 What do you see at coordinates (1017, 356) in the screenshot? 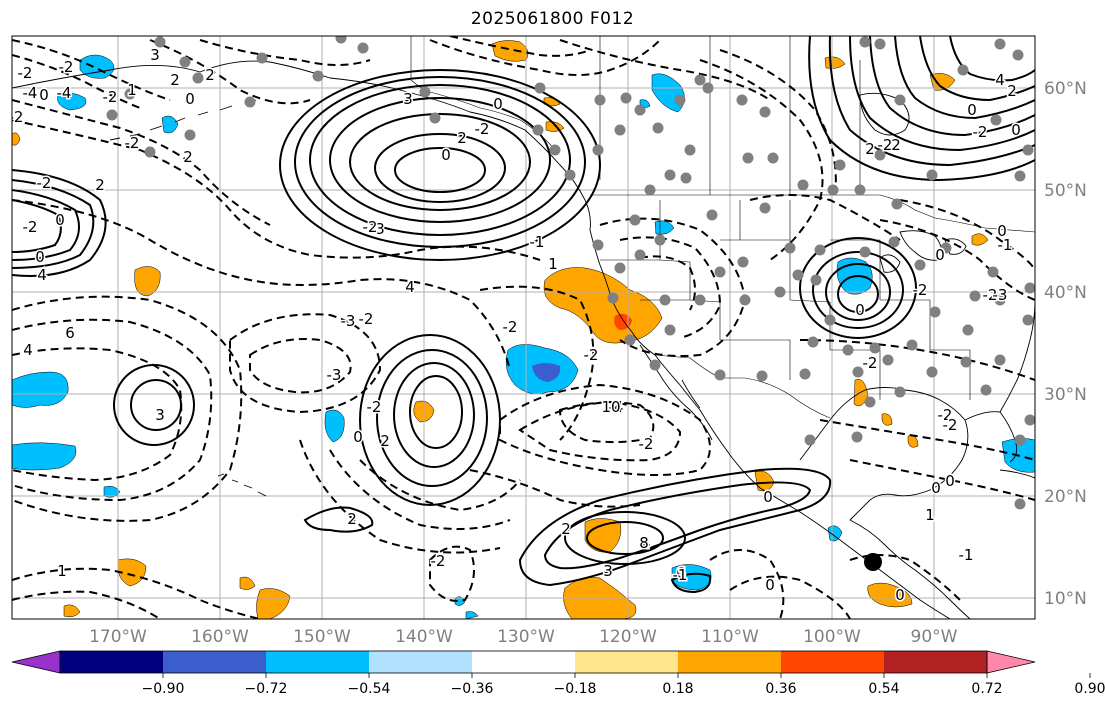
I see `coastline-east-coast` at bounding box center [1017, 356].